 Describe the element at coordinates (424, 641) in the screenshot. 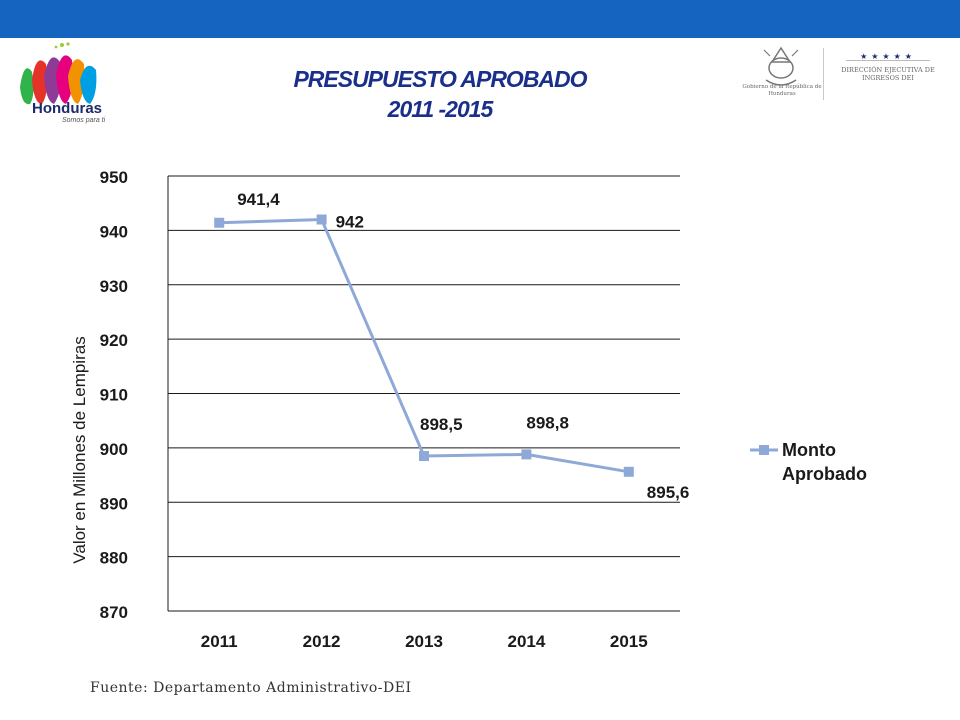

I see `x-tick-label: 2013` at that location.